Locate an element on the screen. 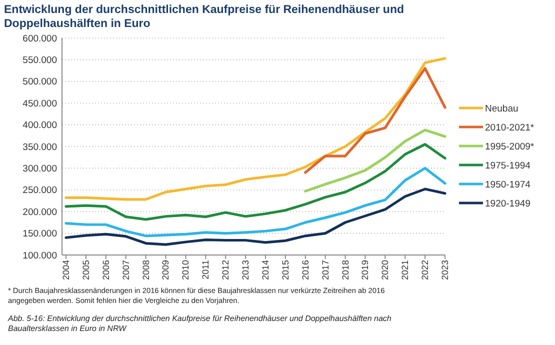 This screenshot has height=345, width=555. x-tick-label: 2012 is located at coordinates (225, 270).